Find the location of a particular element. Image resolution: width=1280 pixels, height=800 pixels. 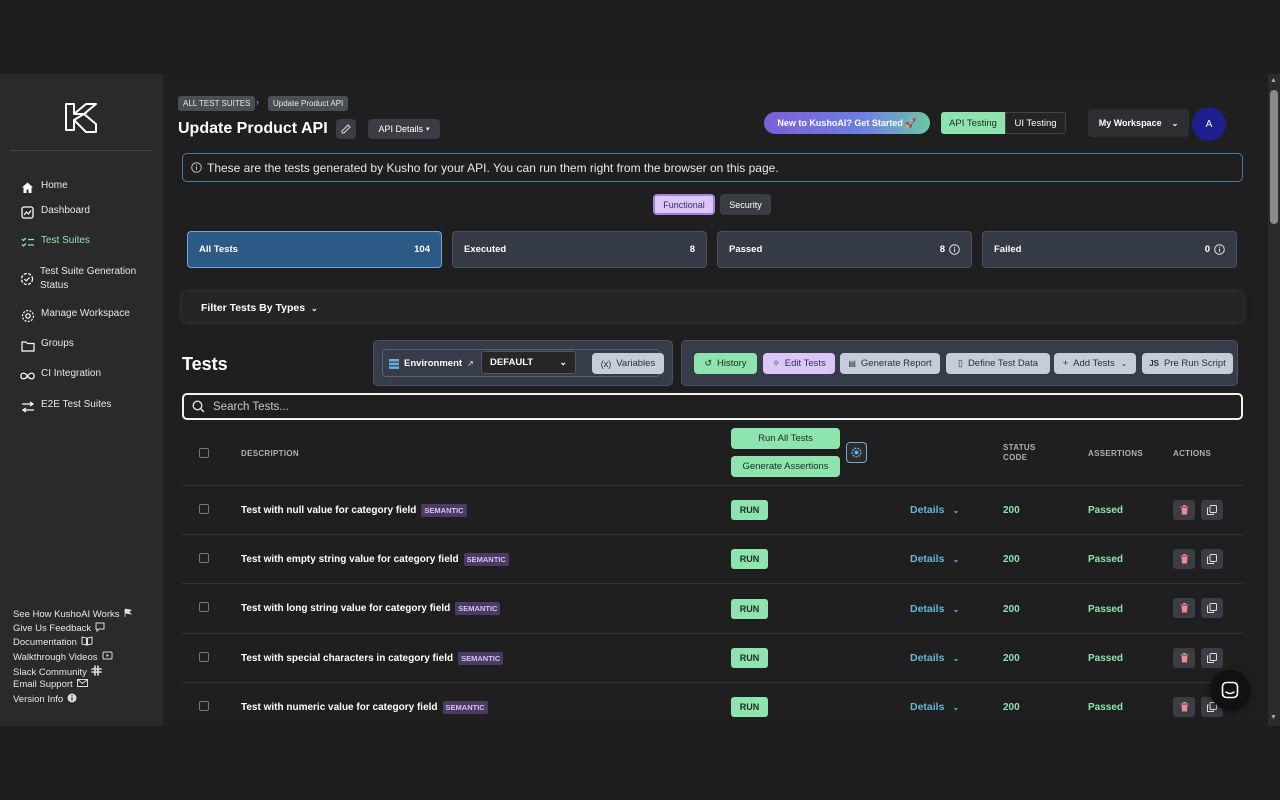

stat-executed: Executed 8 is located at coordinates (579, 249).